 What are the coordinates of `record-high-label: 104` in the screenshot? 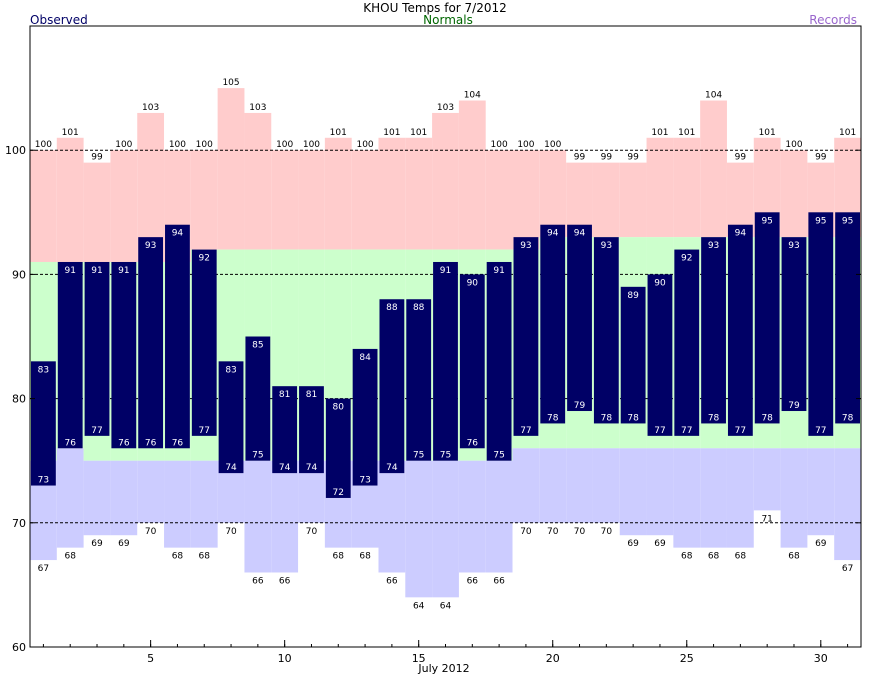 It's located at (713, 96).